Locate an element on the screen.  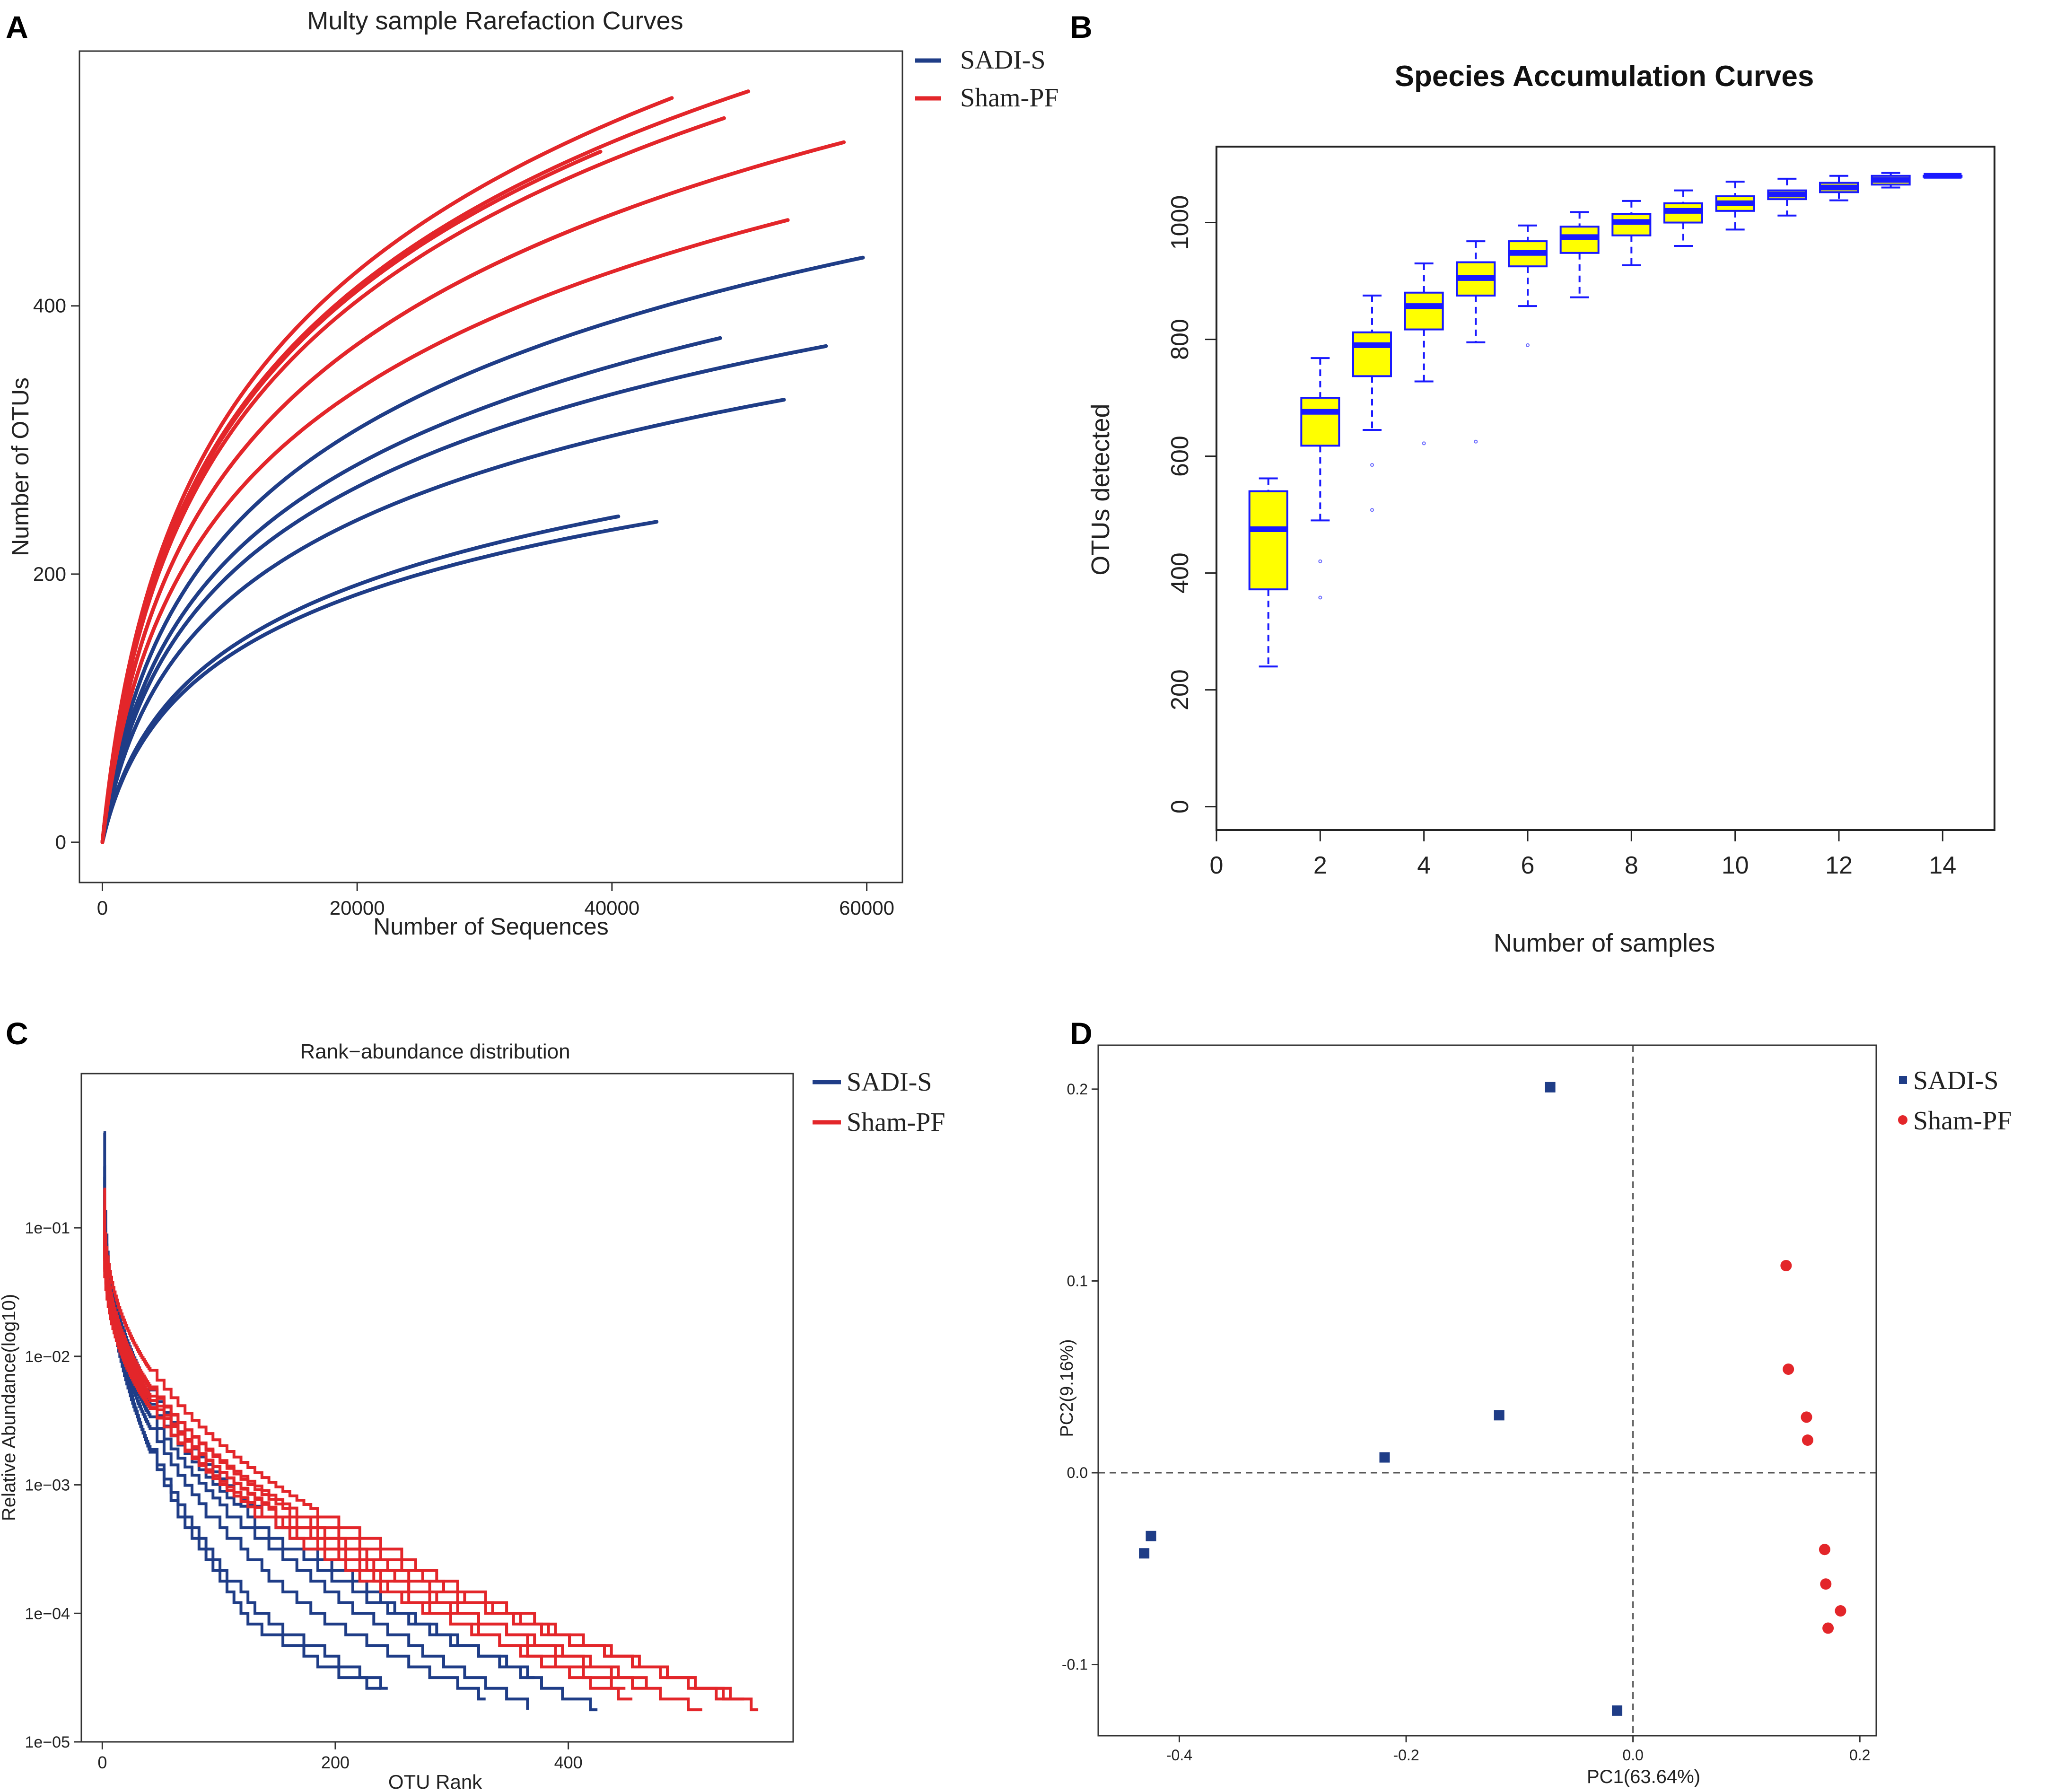
x-tick-label: 12 is located at coordinates (1839, 866).